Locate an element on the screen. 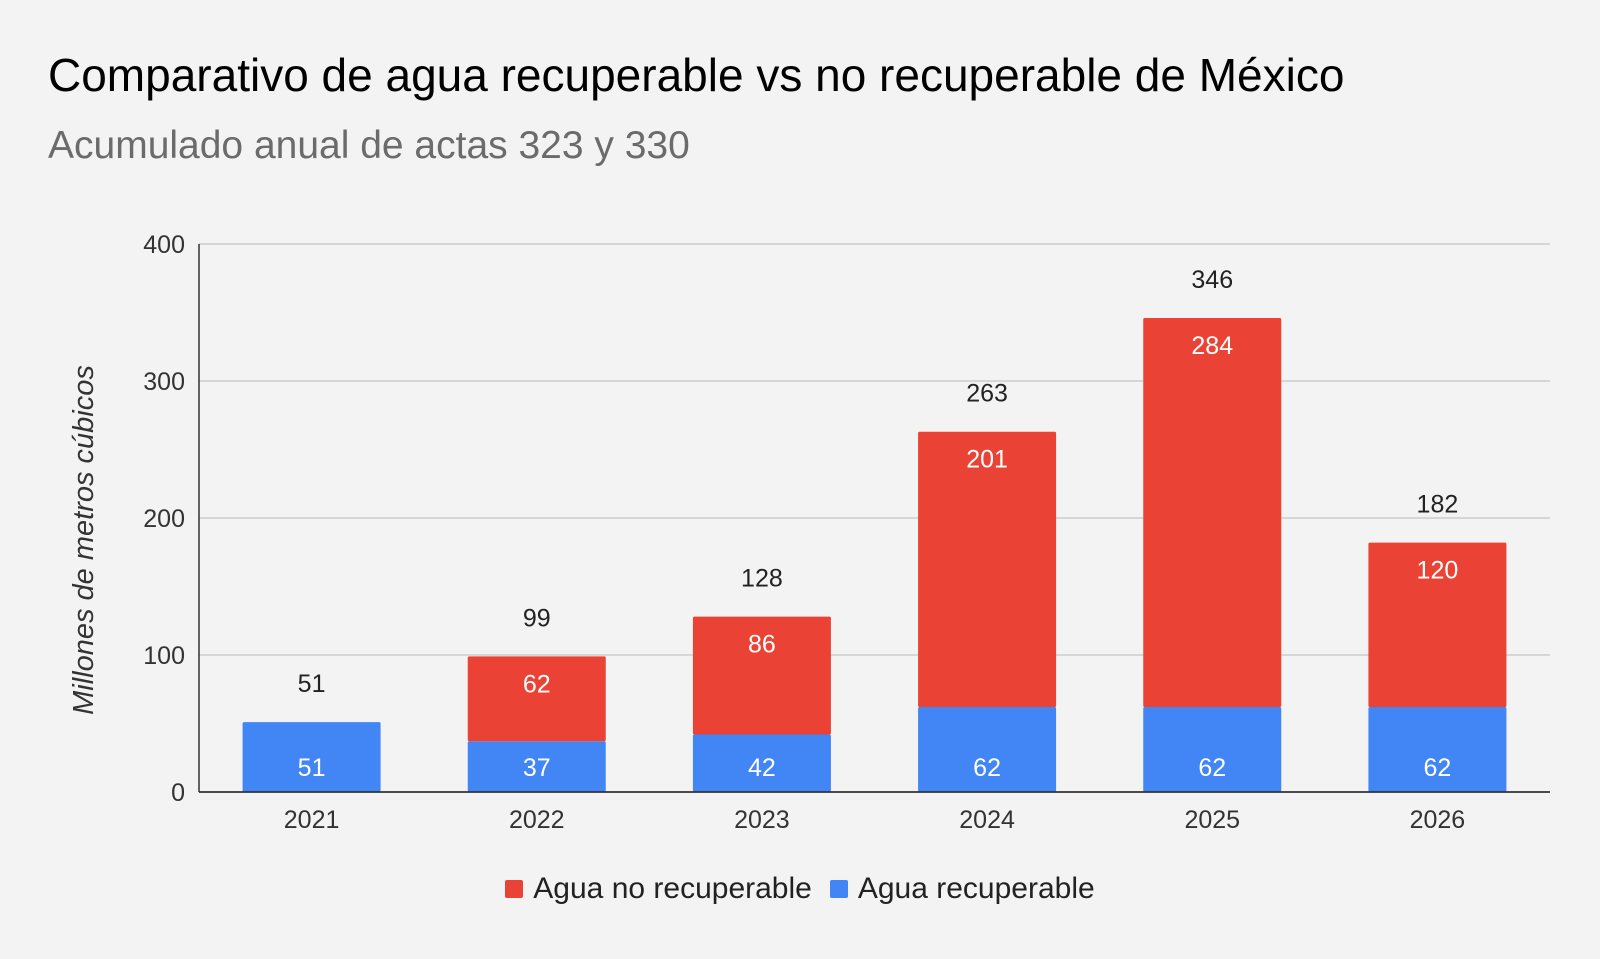  total-label-2023: 128 is located at coordinates (762, 579).